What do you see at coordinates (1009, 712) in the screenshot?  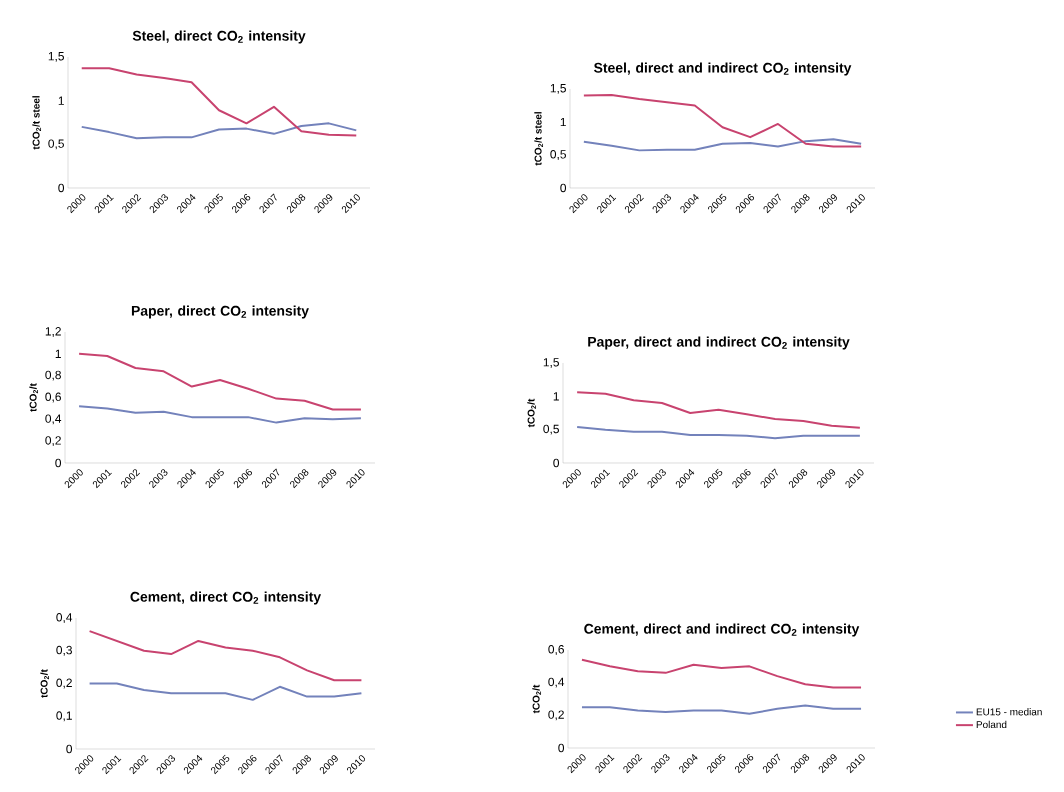 I see `legend-label: EU15 - median` at bounding box center [1009, 712].